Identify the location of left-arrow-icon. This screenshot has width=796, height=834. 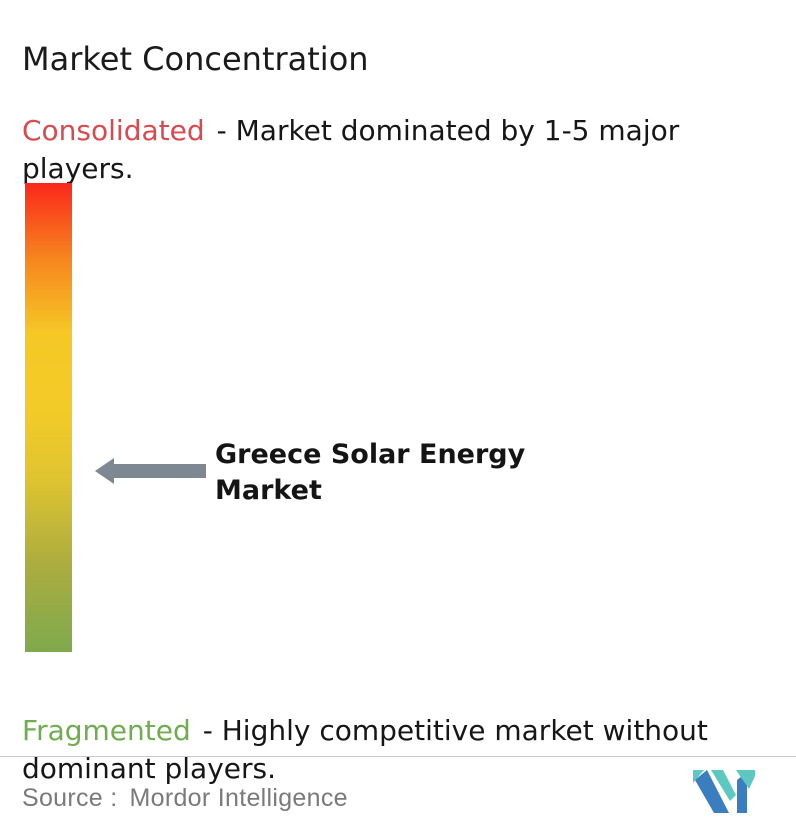
(150, 471).